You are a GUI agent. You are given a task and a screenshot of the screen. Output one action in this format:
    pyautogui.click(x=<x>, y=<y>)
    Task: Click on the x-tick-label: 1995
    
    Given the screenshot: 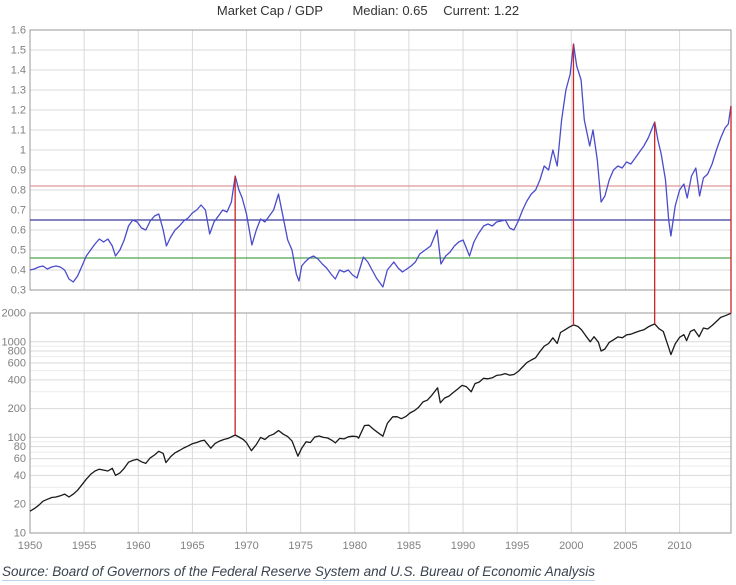 What is the action you would take?
    pyautogui.click(x=517, y=546)
    